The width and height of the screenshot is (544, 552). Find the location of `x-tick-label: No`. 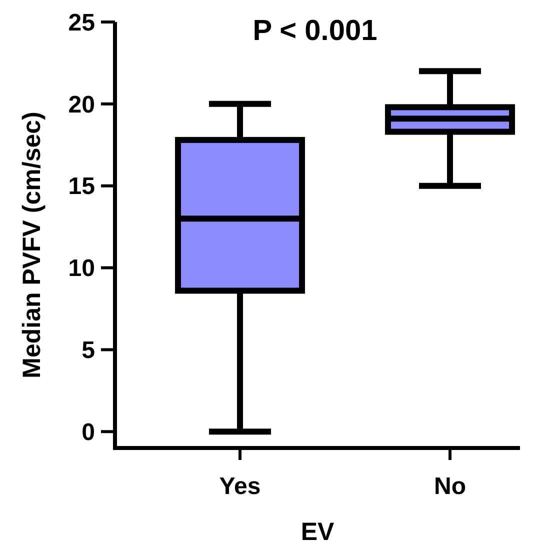

x-tick-label: No is located at coordinates (450, 486).